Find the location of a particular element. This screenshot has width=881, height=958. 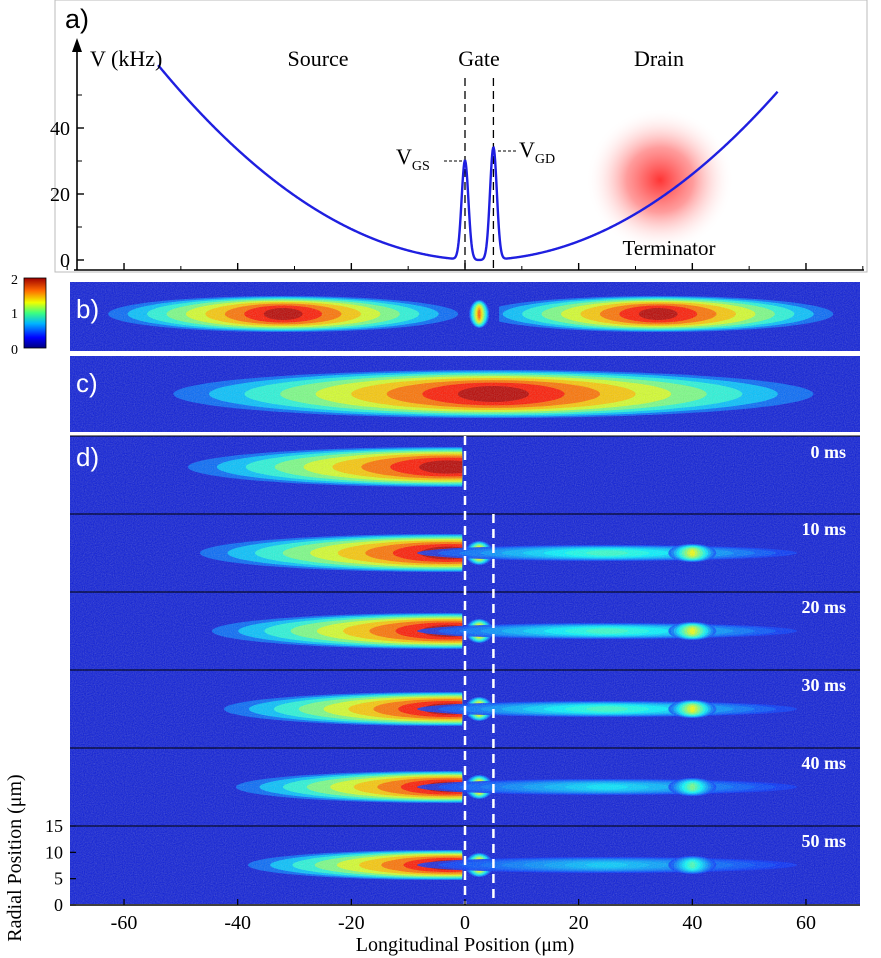

a-y-axis-label: V (kHz) is located at coordinates (126, 58).